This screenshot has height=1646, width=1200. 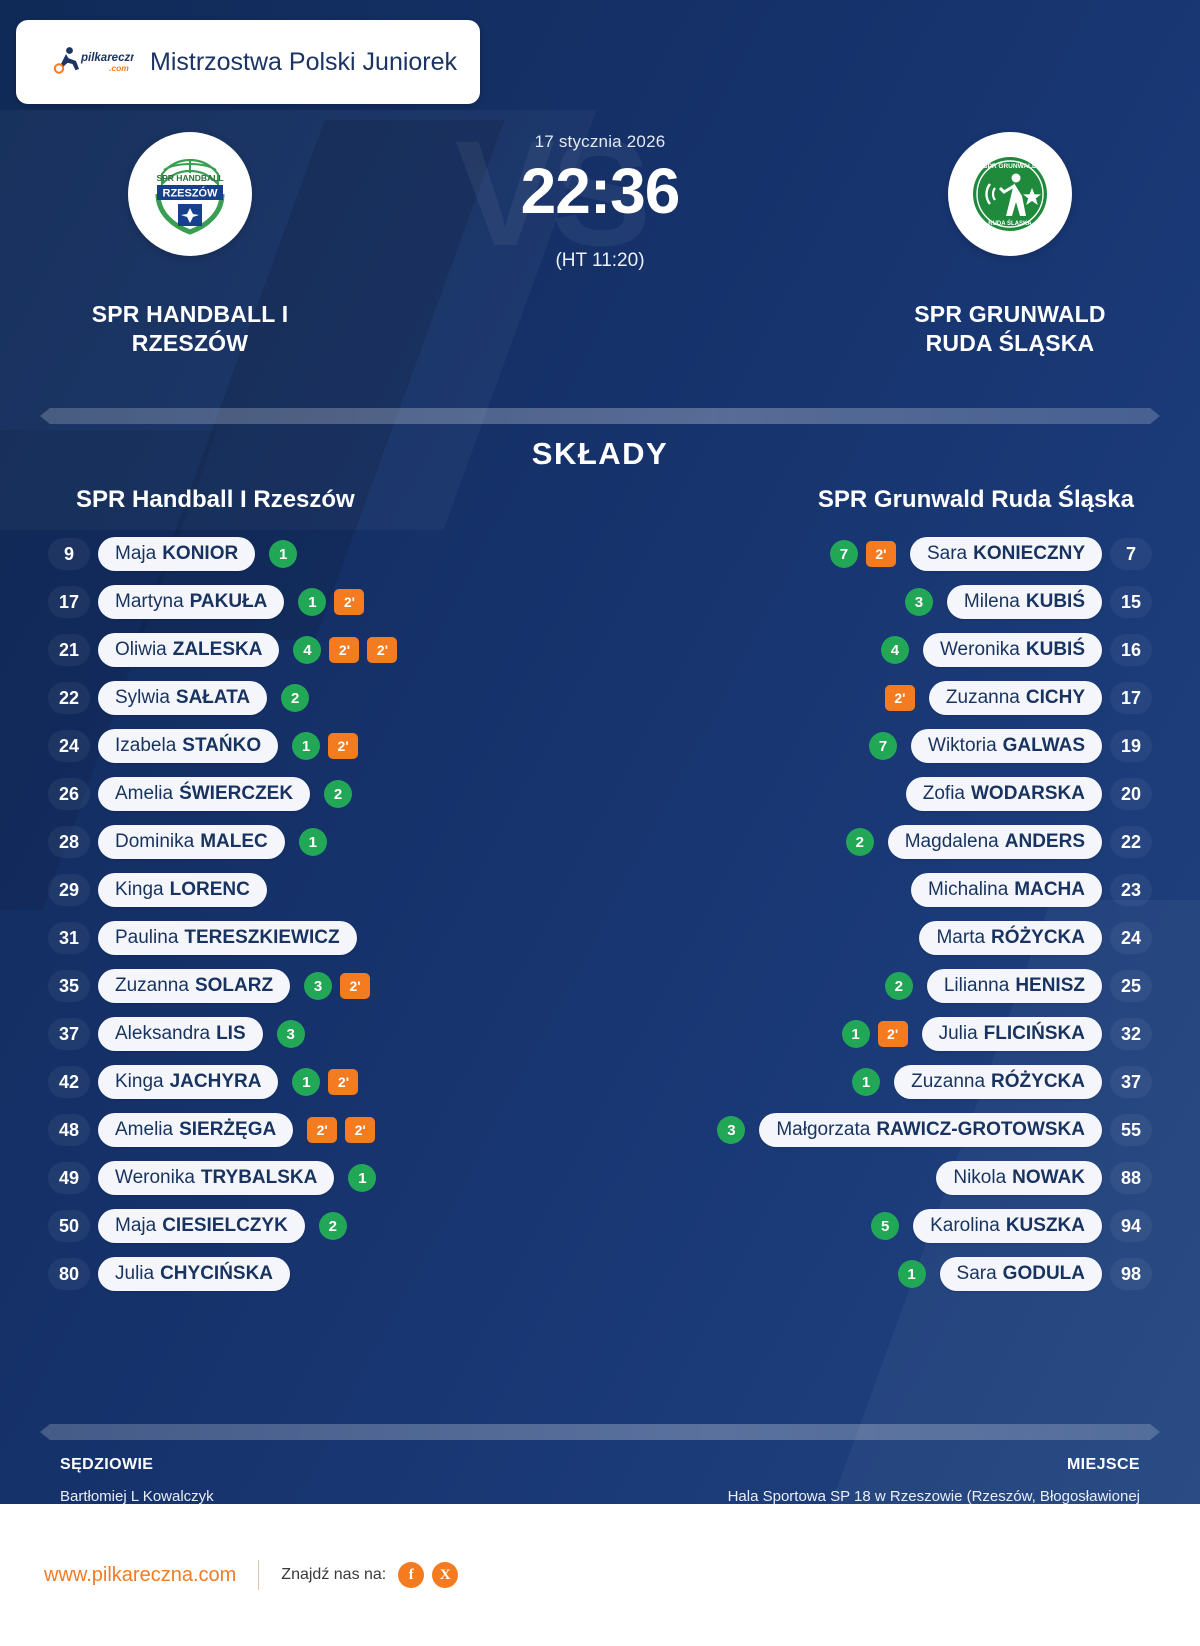 What do you see at coordinates (883, 746) in the screenshot?
I see `goals-badge: 7` at bounding box center [883, 746].